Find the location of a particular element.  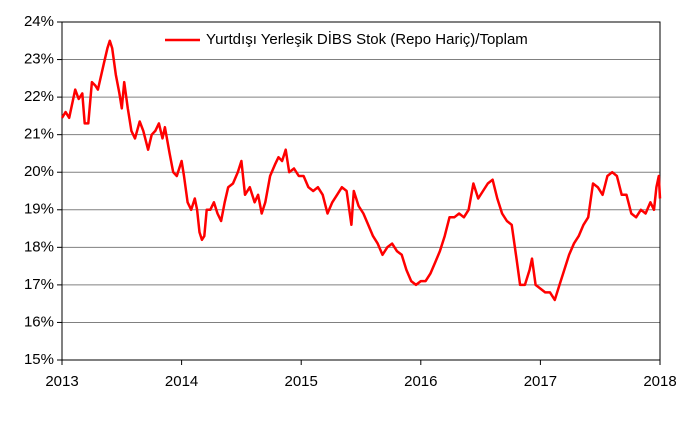

x-tick-label: 2018 is located at coordinates (659, 381).